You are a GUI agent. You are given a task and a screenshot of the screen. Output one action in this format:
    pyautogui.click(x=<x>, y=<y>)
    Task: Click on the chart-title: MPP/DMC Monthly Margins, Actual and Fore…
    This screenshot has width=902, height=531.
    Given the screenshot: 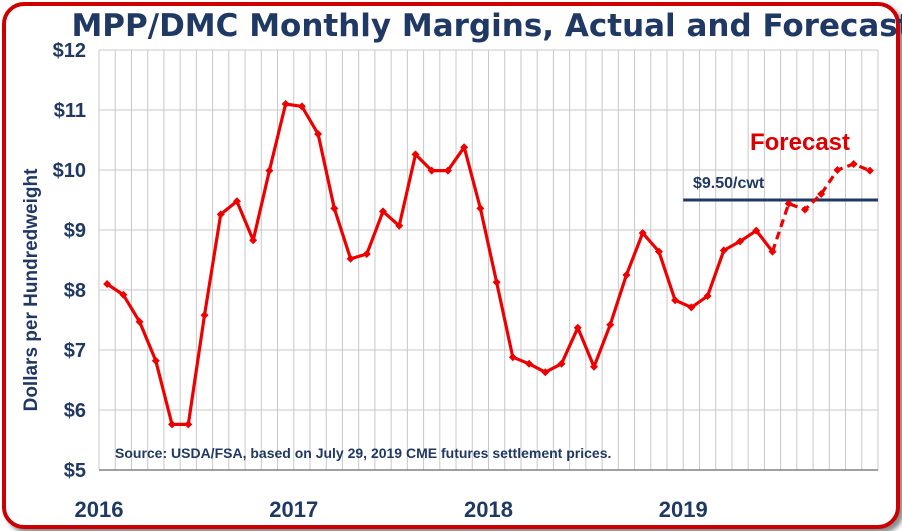 What is the action you would take?
    pyautogui.click(x=486, y=26)
    